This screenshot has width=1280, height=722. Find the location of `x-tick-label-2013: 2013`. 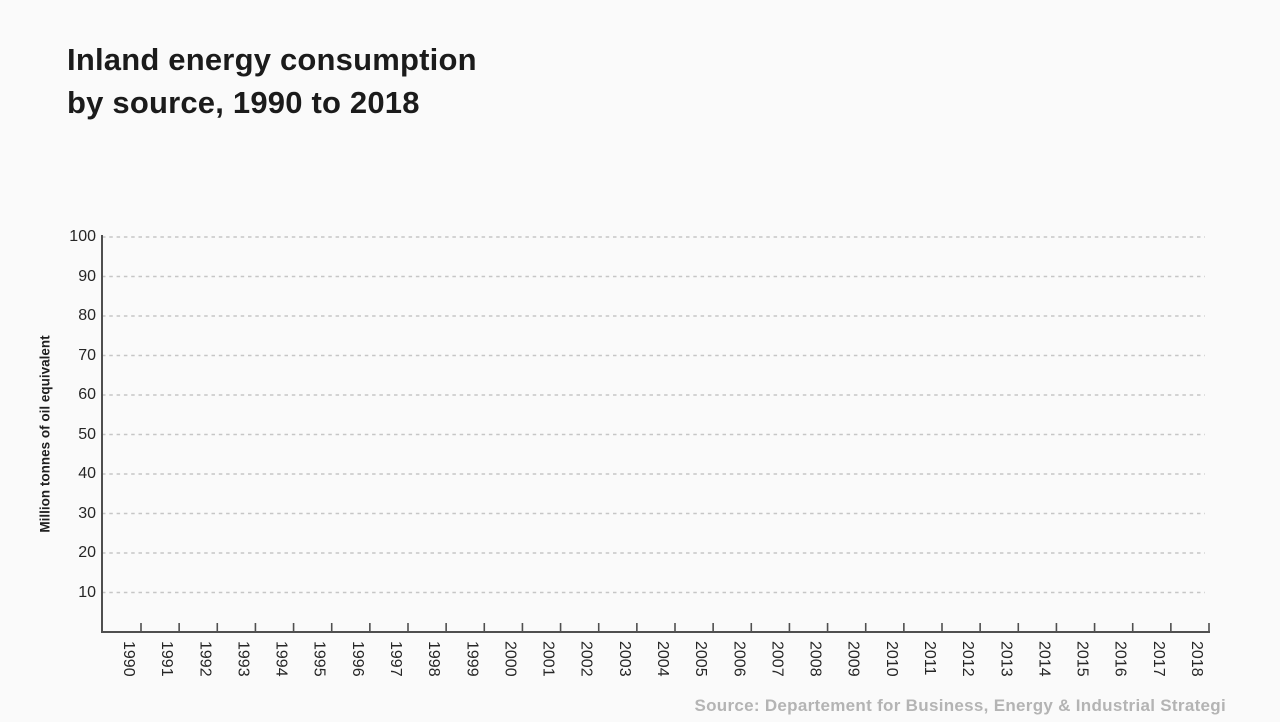

x-tick-label-2013: 2013 is located at coordinates (1006, 659).